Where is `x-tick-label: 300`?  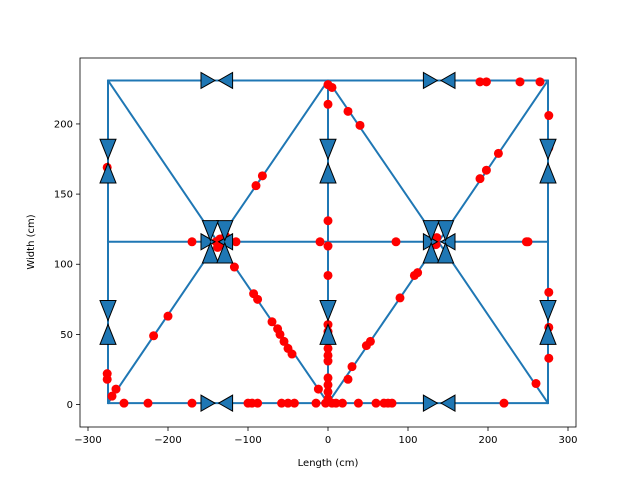 x-tick-label: 300 is located at coordinates (567, 440).